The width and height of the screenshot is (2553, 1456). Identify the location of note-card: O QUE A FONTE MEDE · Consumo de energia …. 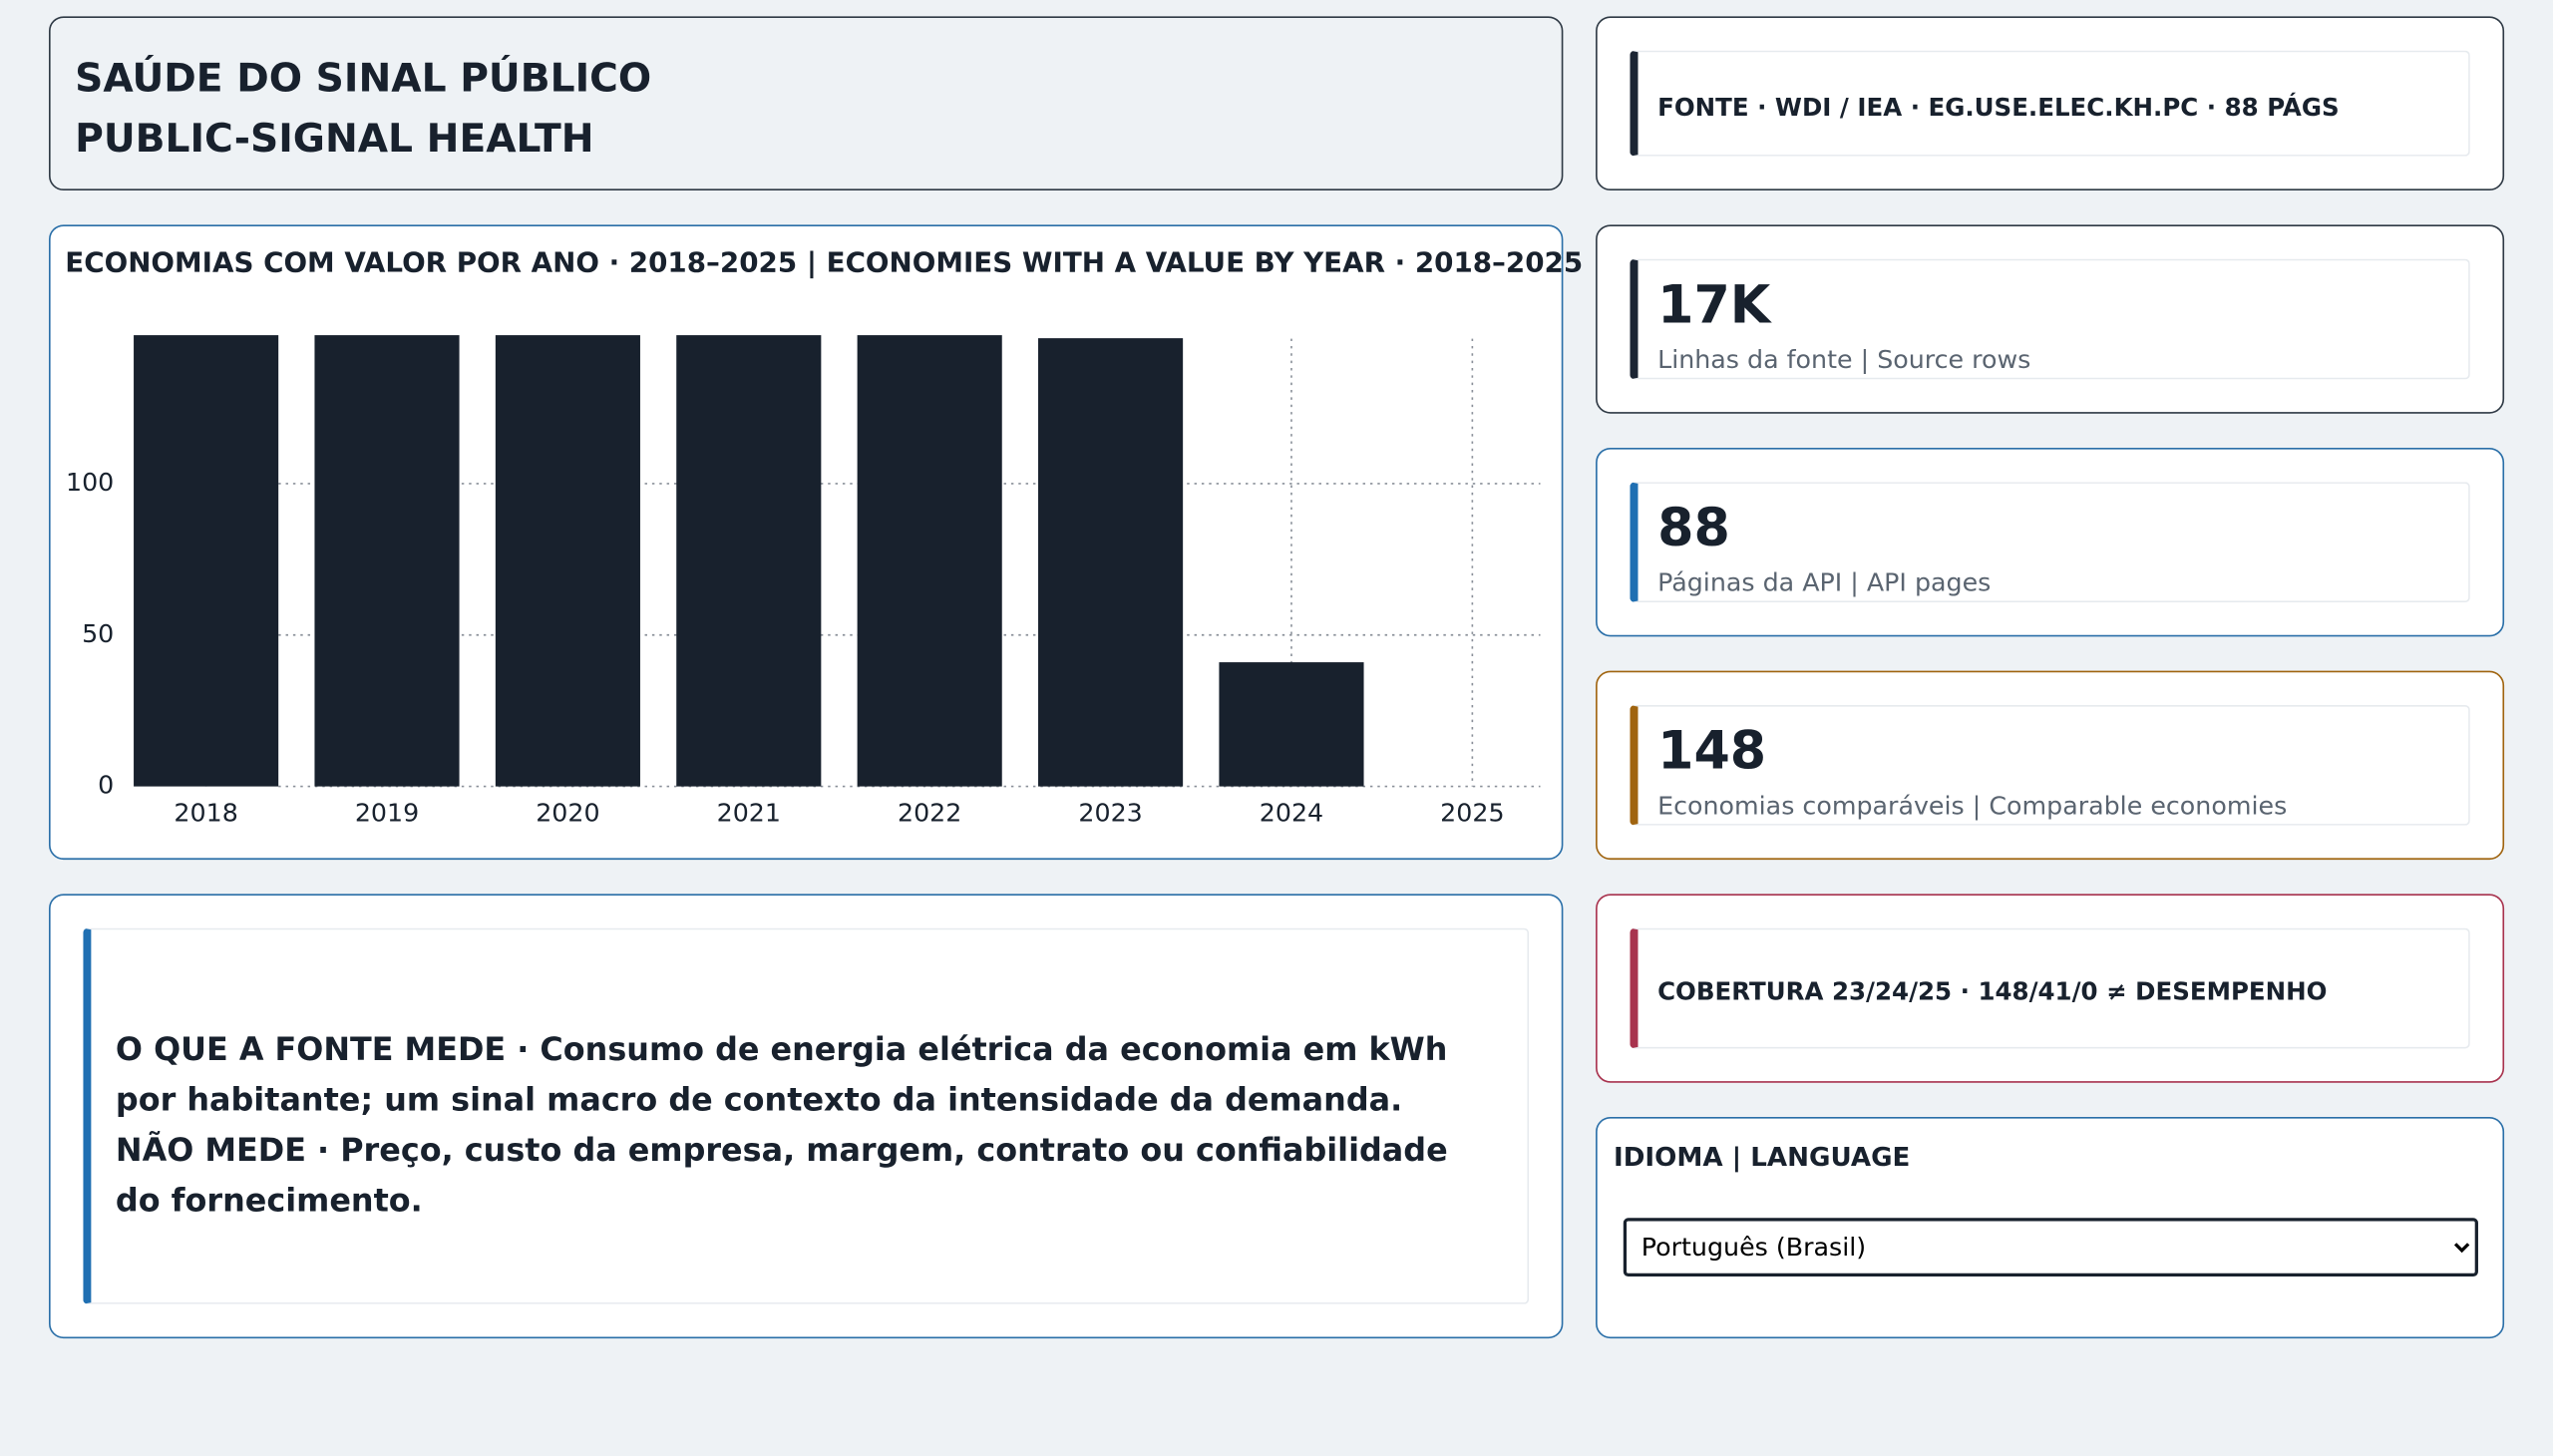
(807, 1115).